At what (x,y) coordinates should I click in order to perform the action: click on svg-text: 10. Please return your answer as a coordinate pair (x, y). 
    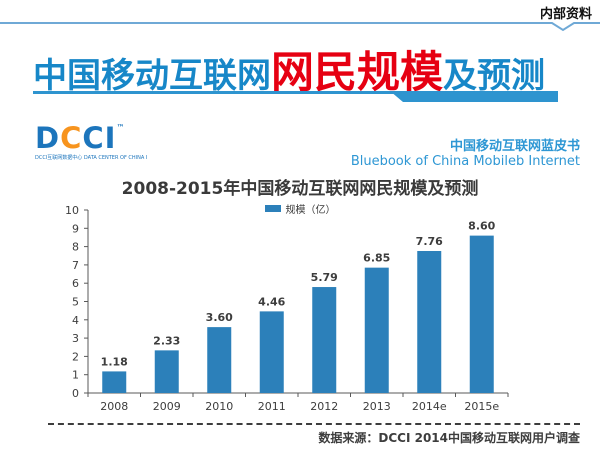
    Looking at the image, I should click on (72, 211).